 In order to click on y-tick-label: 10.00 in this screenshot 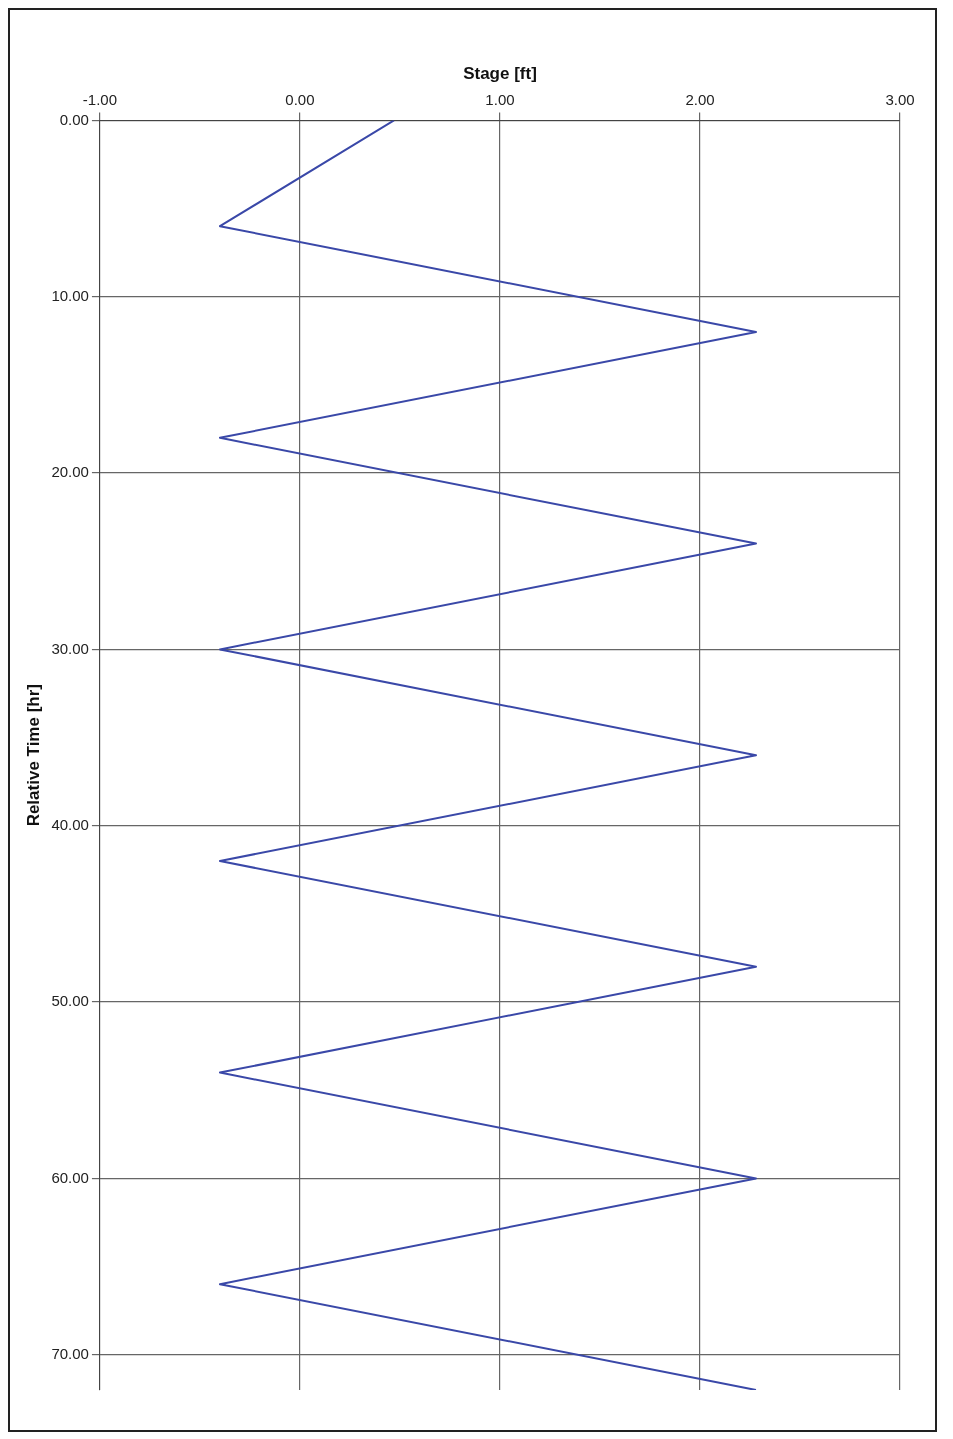, I will do `click(70, 295)`.